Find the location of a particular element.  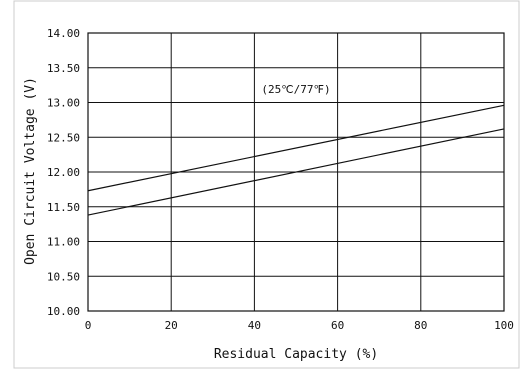

y-axis-label: Open Circuit Voltage (V) is located at coordinates (30, 171).